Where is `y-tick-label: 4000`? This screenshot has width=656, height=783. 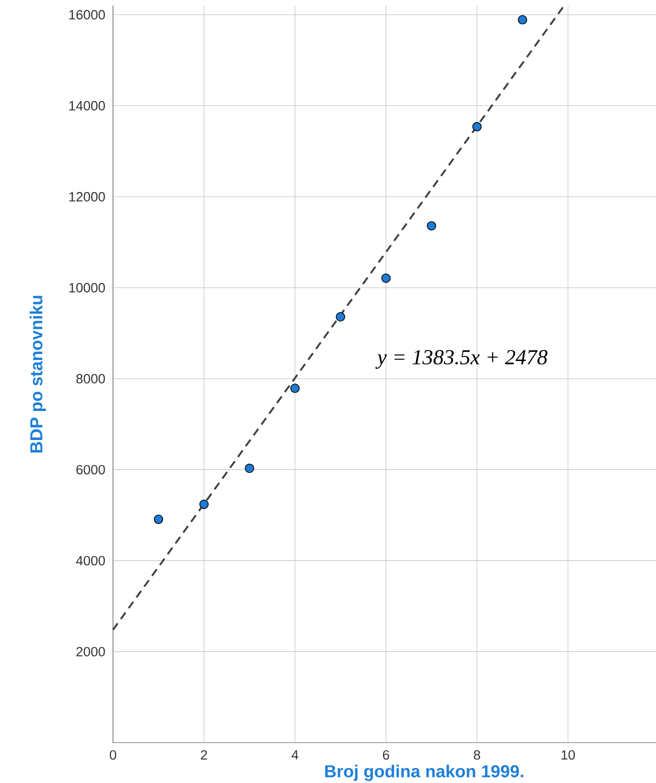
y-tick-label: 4000 is located at coordinates (90, 561).